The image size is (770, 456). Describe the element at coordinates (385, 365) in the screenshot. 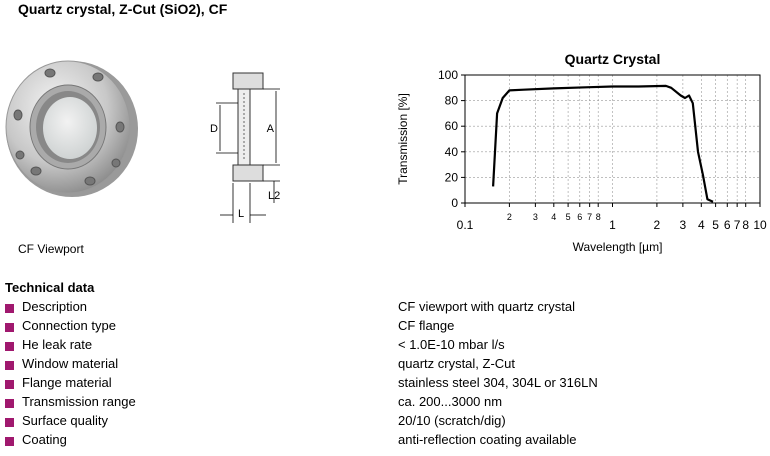

I see `table-row: Window material quartz crystal, Z-Cut` at that location.